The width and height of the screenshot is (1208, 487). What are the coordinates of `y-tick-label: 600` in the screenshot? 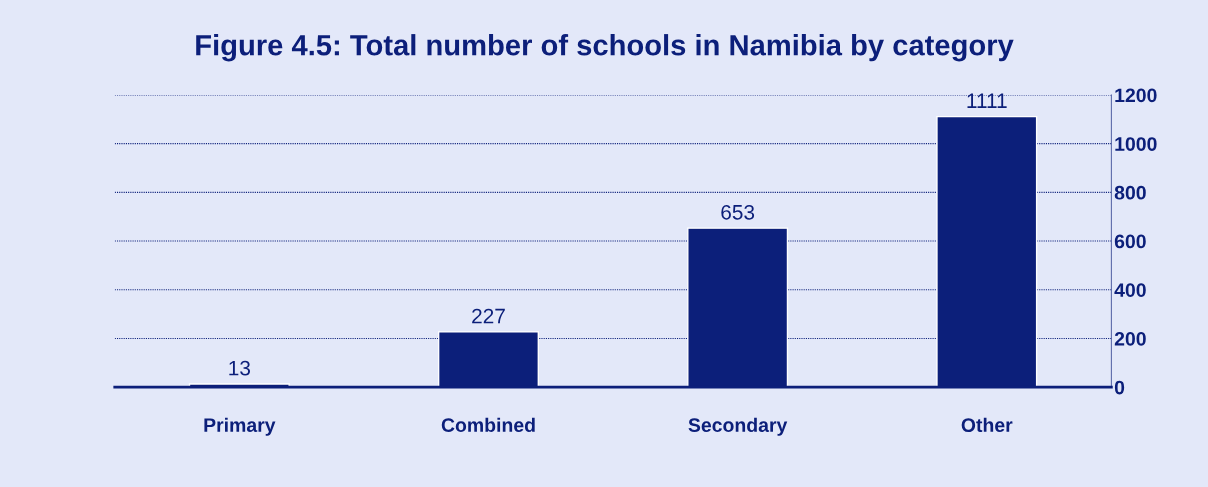 It's located at (1130, 241).